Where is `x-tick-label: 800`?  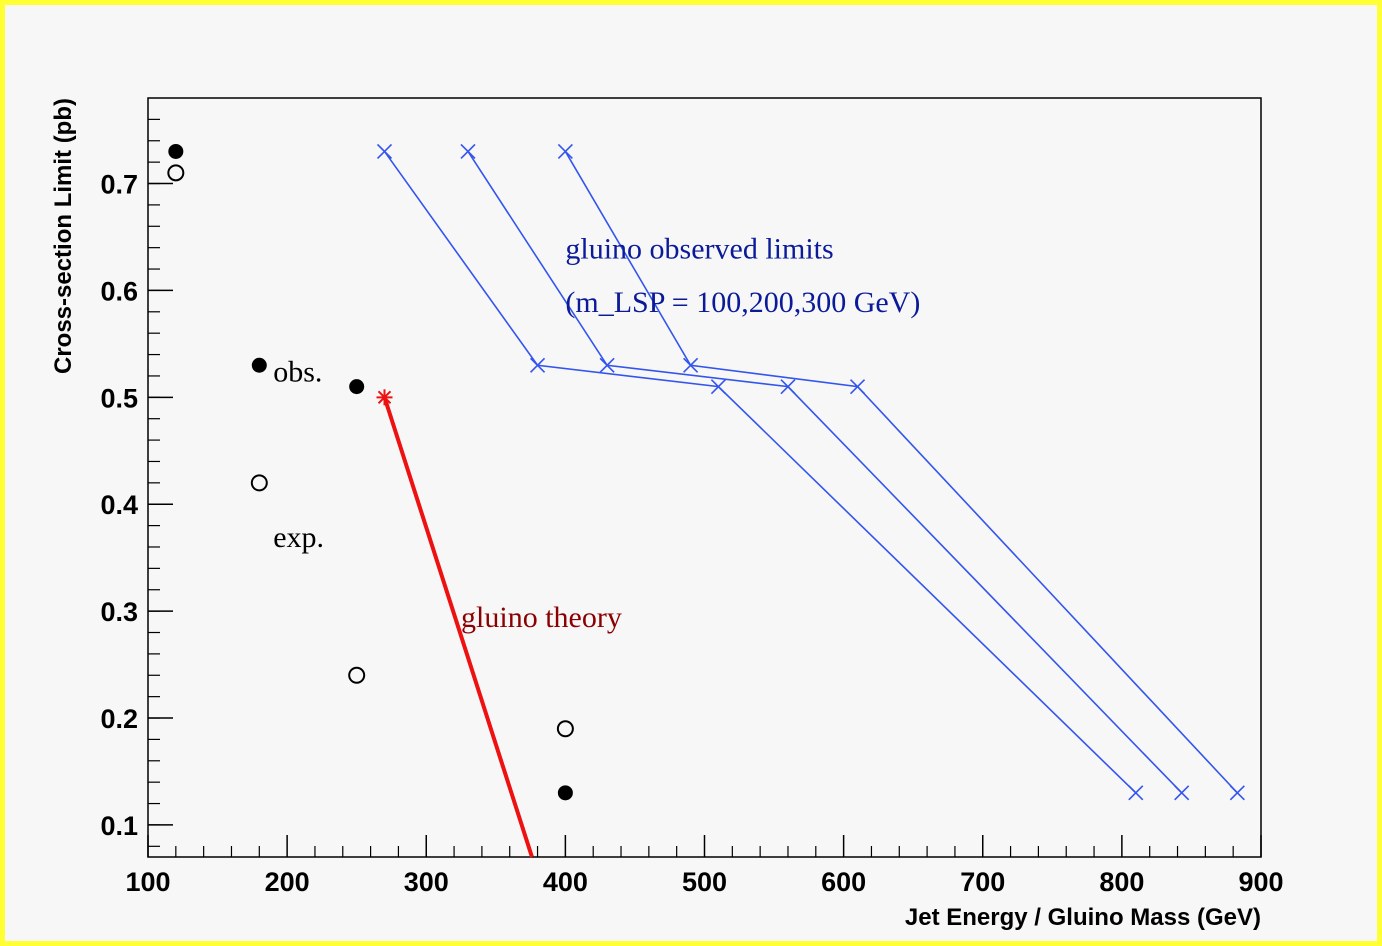
x-tick-label: 800 is located at coordinates (1121, 882).